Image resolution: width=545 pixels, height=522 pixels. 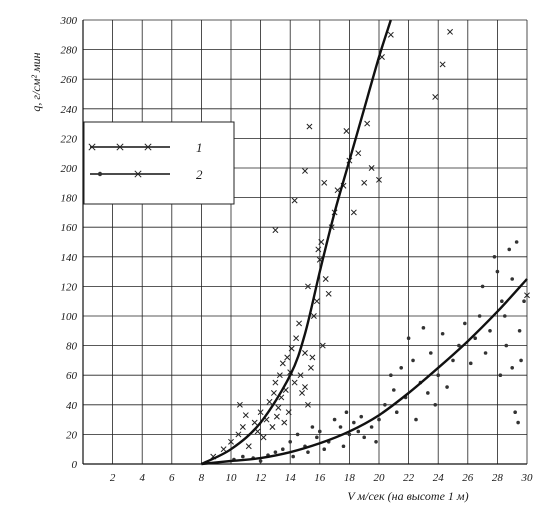 I want to click on legend-label-1: 1, so click(x=199, y=147).